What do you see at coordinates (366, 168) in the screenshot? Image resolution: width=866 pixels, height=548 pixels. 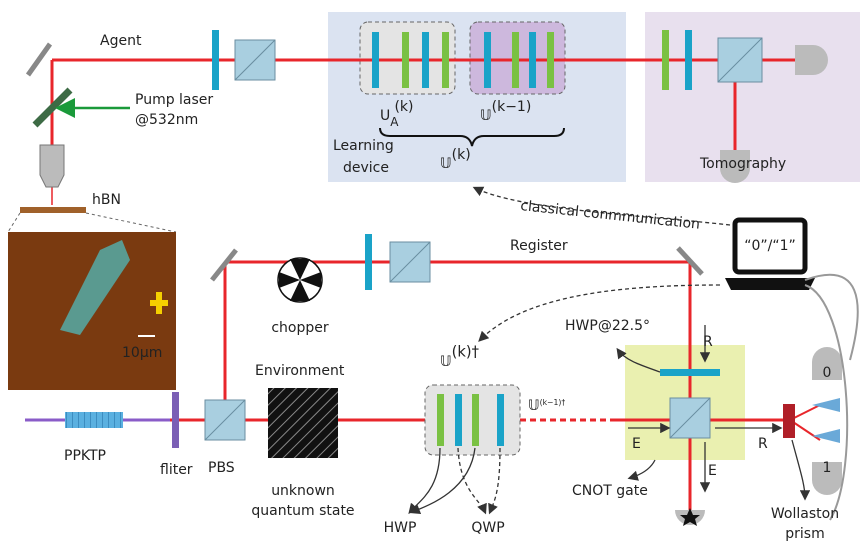 I see `learning-label: device` at bounding box center [366, 168].